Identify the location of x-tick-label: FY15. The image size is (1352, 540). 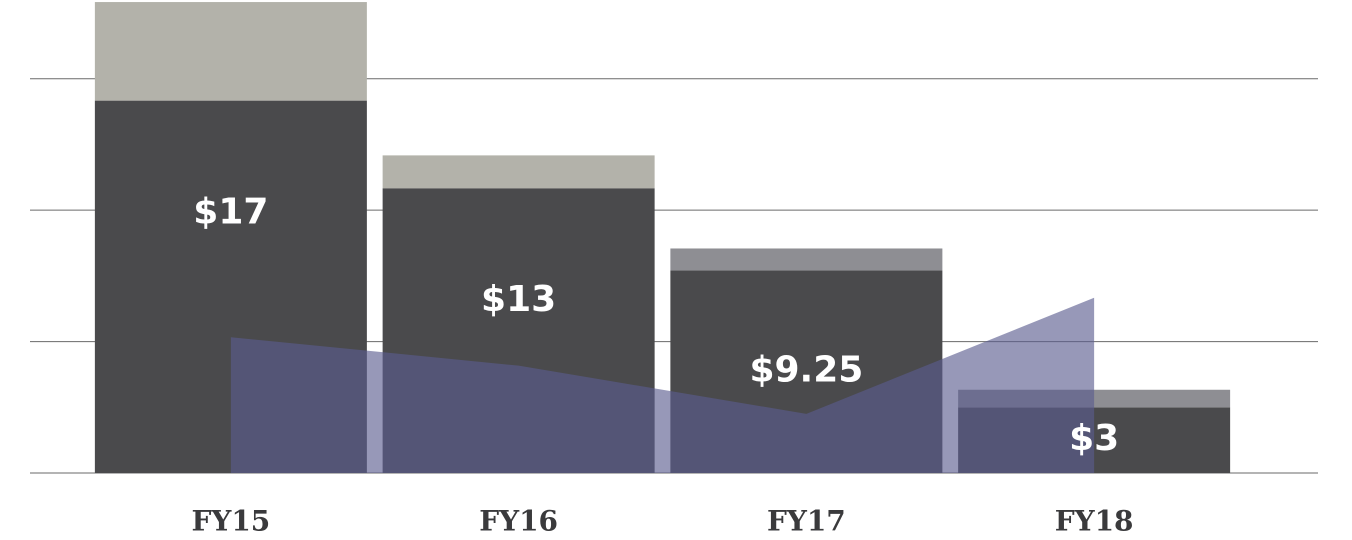
(230, 521).